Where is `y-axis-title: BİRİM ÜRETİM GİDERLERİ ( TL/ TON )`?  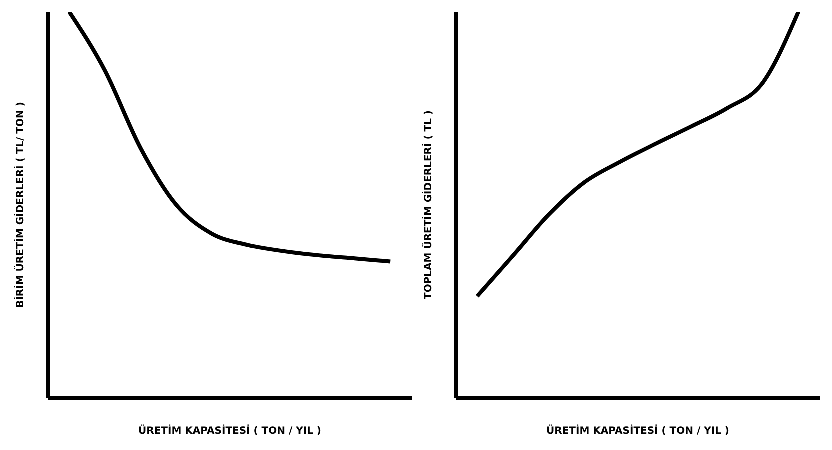
y-axis-title: BİRİM ÜRETİM GİDERLERİ ( TL/ TON ) is located at coordinates (20, 205).